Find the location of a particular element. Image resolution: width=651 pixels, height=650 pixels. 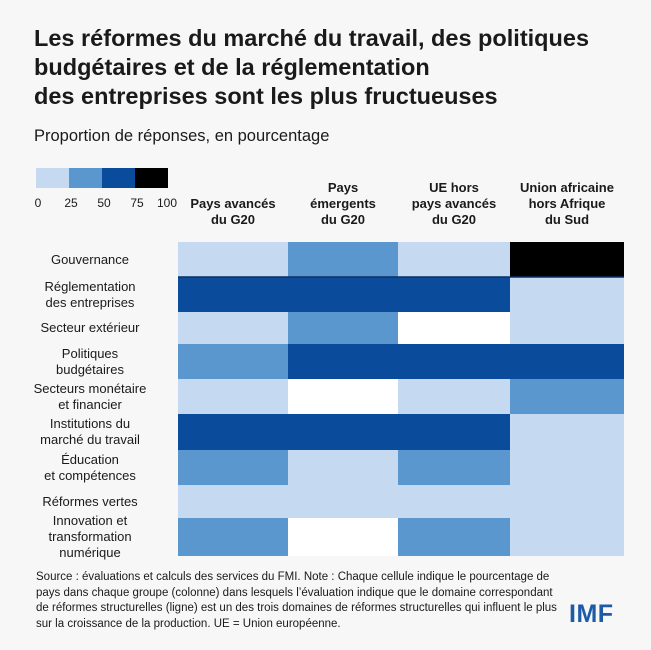

row-label-gouvernance: Gouvernance is located at coordinates (90, 259).